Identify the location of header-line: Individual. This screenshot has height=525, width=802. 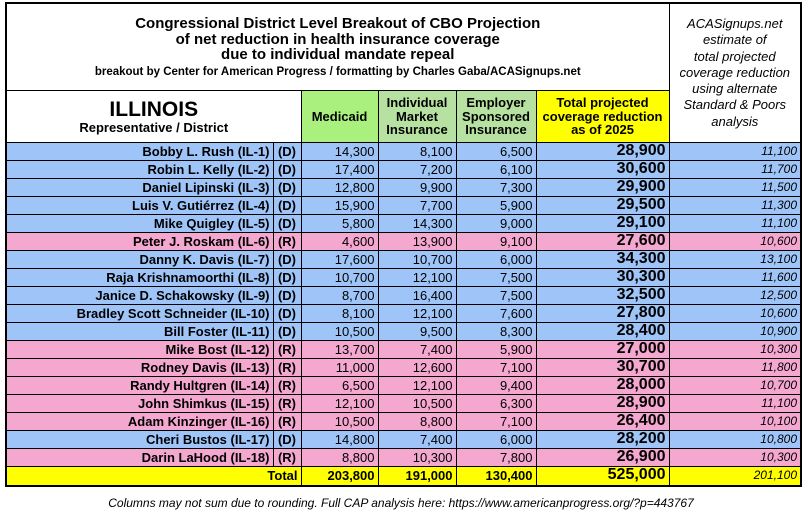
(417, 103).